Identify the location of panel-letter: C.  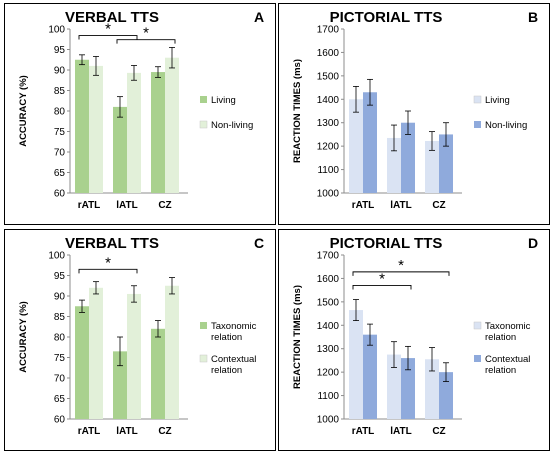
(259, 243).